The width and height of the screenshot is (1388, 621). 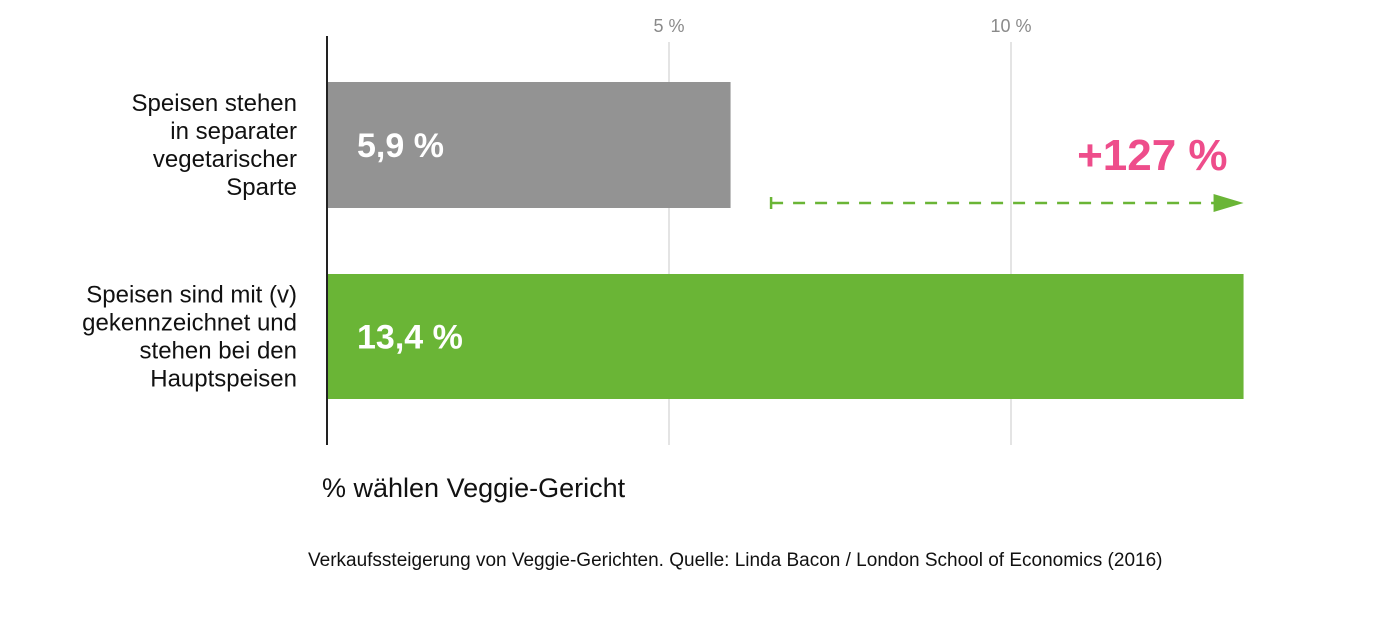 I want to click on category-label: Sparte, so click(x=261, y=187).